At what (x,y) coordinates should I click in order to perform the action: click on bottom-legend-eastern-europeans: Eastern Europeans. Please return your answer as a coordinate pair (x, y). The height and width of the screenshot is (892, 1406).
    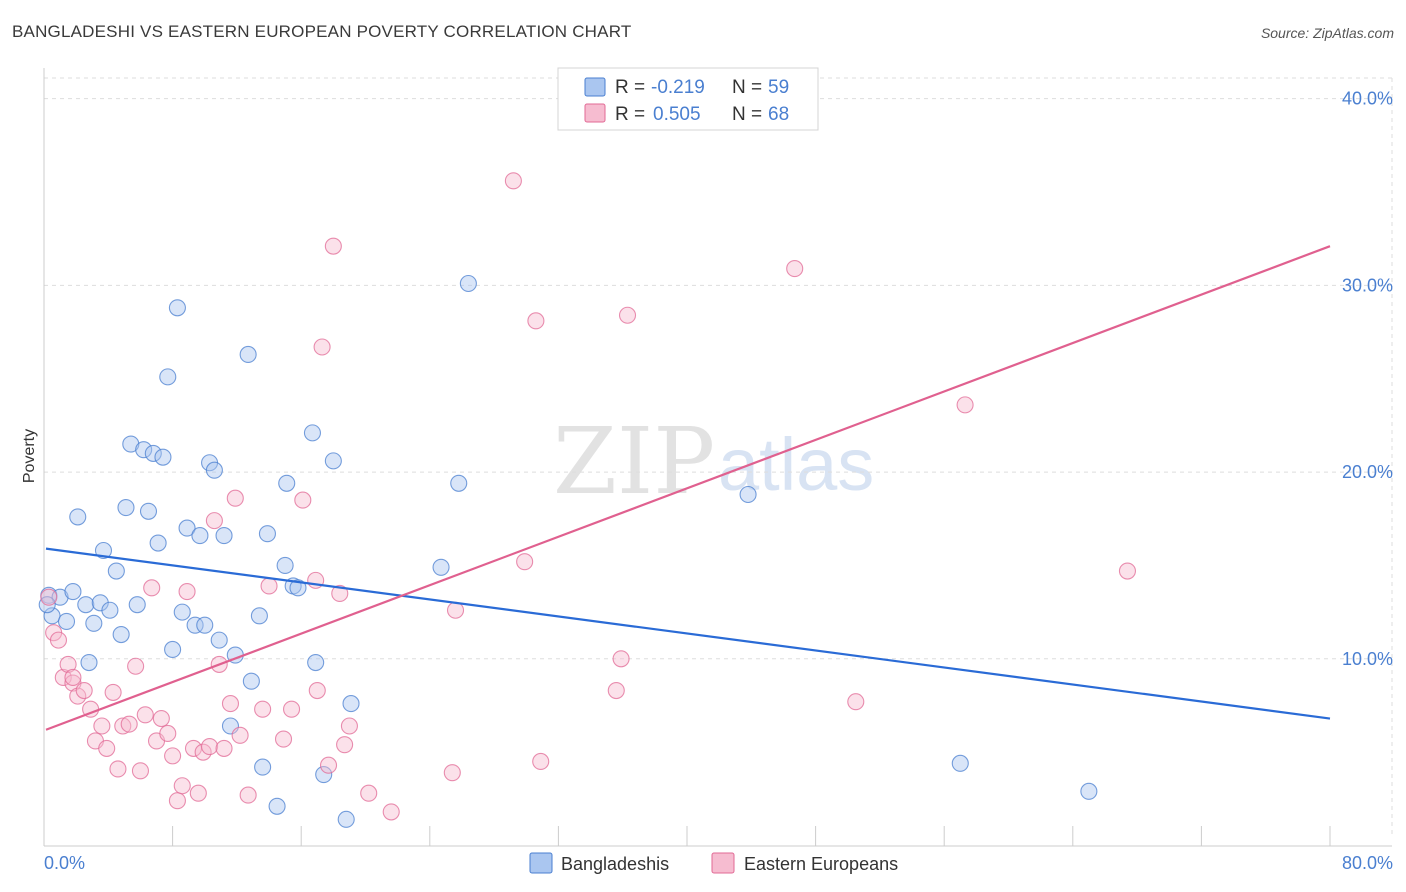
    Looking at the image, I should click on (821, 864).